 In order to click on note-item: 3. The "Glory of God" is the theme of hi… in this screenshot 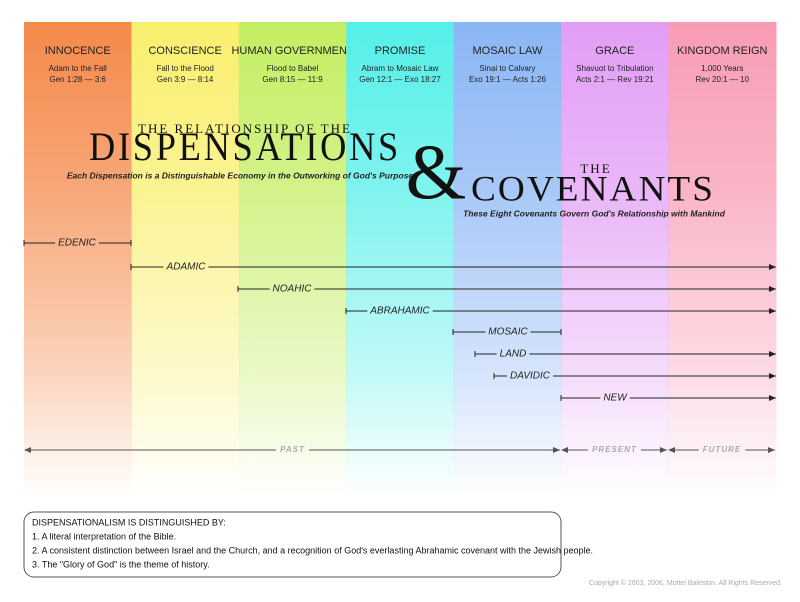, I will do `click(121, 564)`.